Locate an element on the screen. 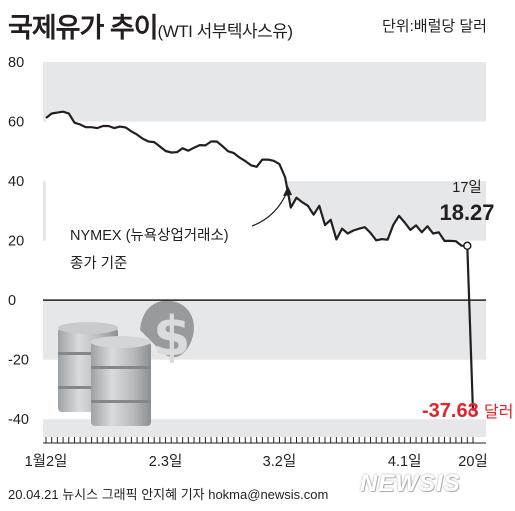 The image size is (515, 511). x-tick-label-0: 1월2일 is located at coordinates (46, 461).